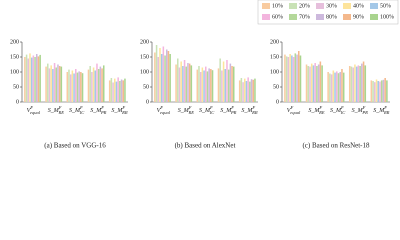 This screenshot has width=400, height=240. I want to click on y-tick-label: 150, so click(14, 57).